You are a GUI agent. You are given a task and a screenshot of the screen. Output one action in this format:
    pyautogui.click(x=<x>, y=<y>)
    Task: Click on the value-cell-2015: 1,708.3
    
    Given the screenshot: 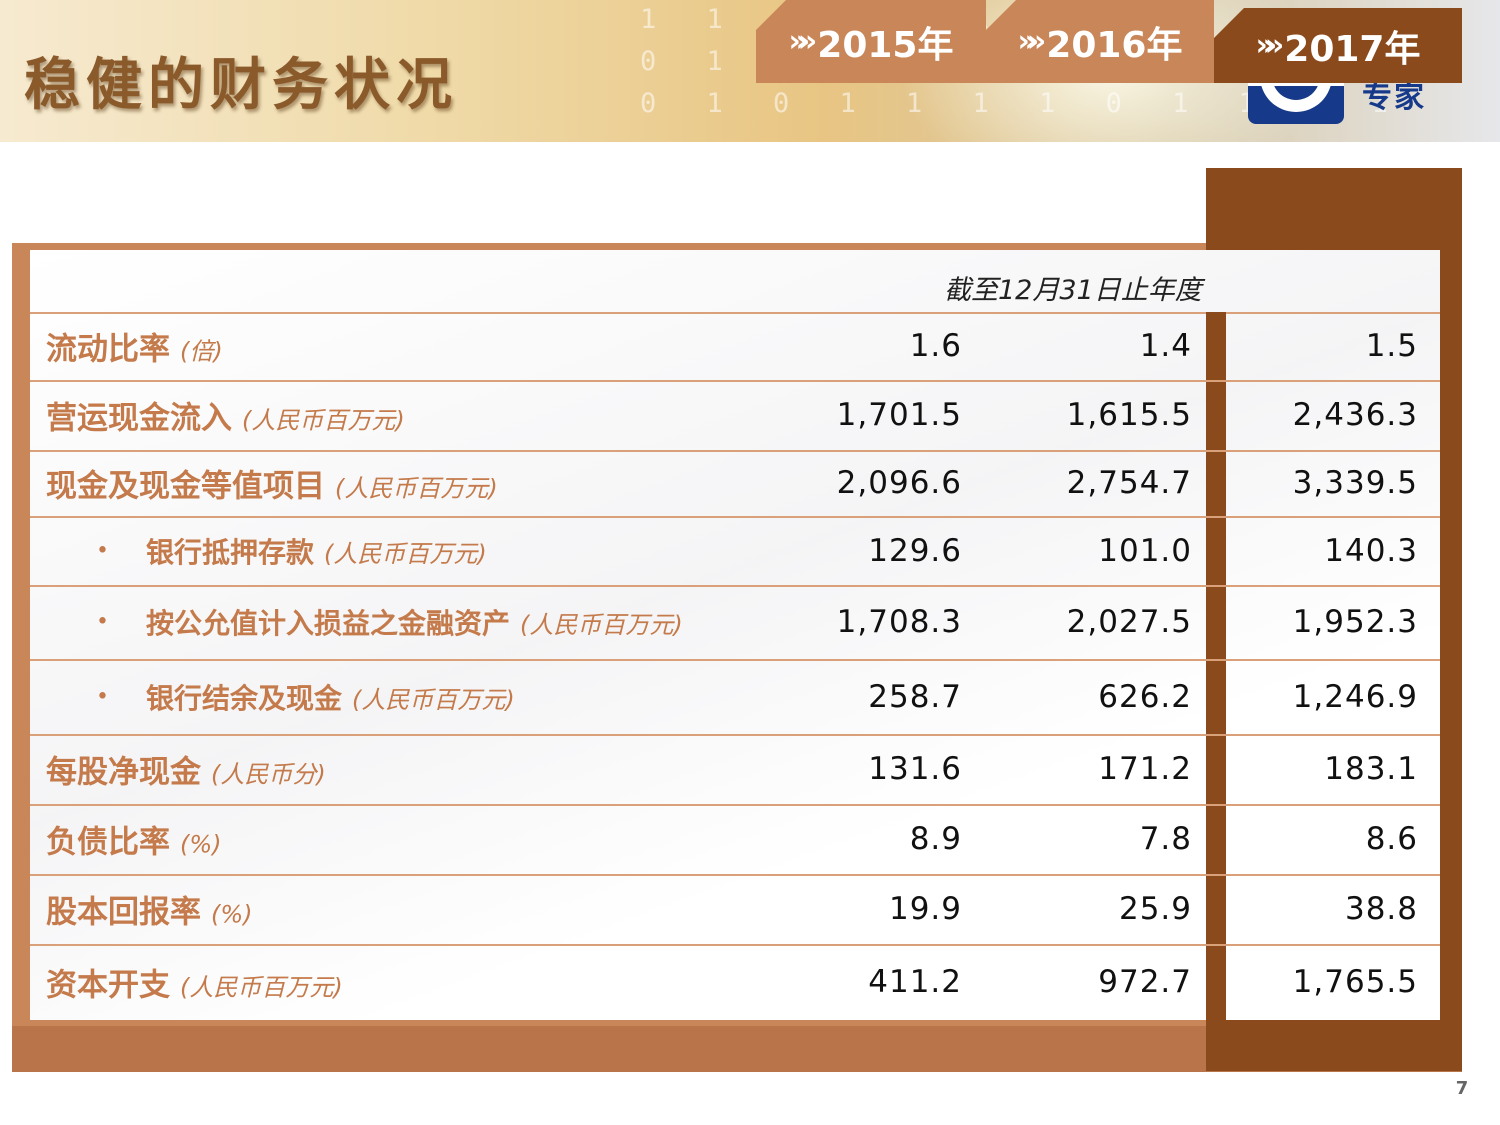 What is the action you would take?
    pyautogui.click(x=899, y=622)
    